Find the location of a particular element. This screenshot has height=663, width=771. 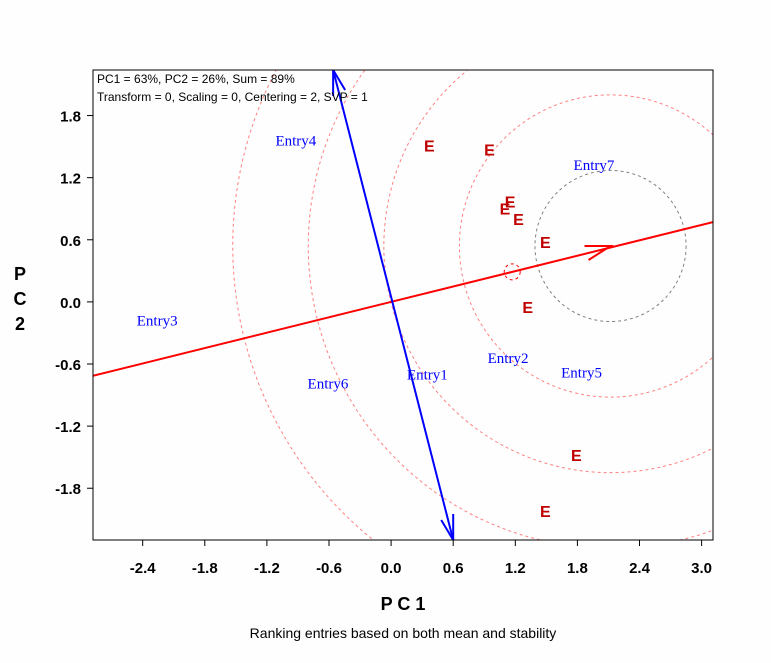

entry-label: Entry5 is located at coordinates (581, 373).